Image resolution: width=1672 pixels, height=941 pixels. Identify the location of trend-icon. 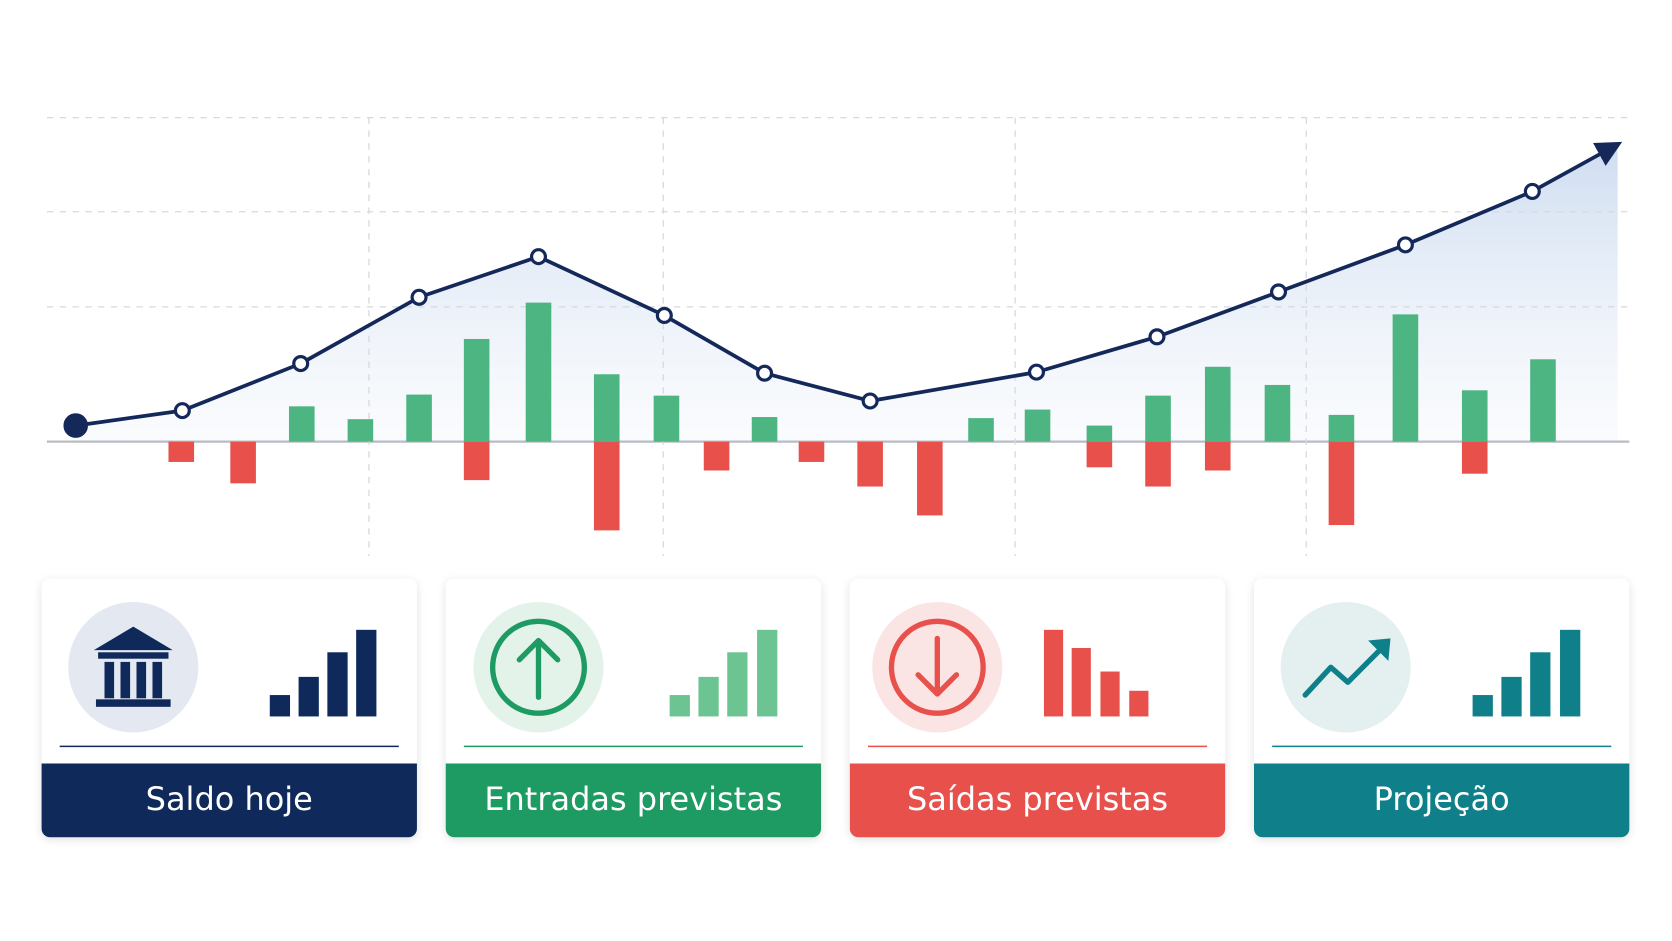
(1344, 670).